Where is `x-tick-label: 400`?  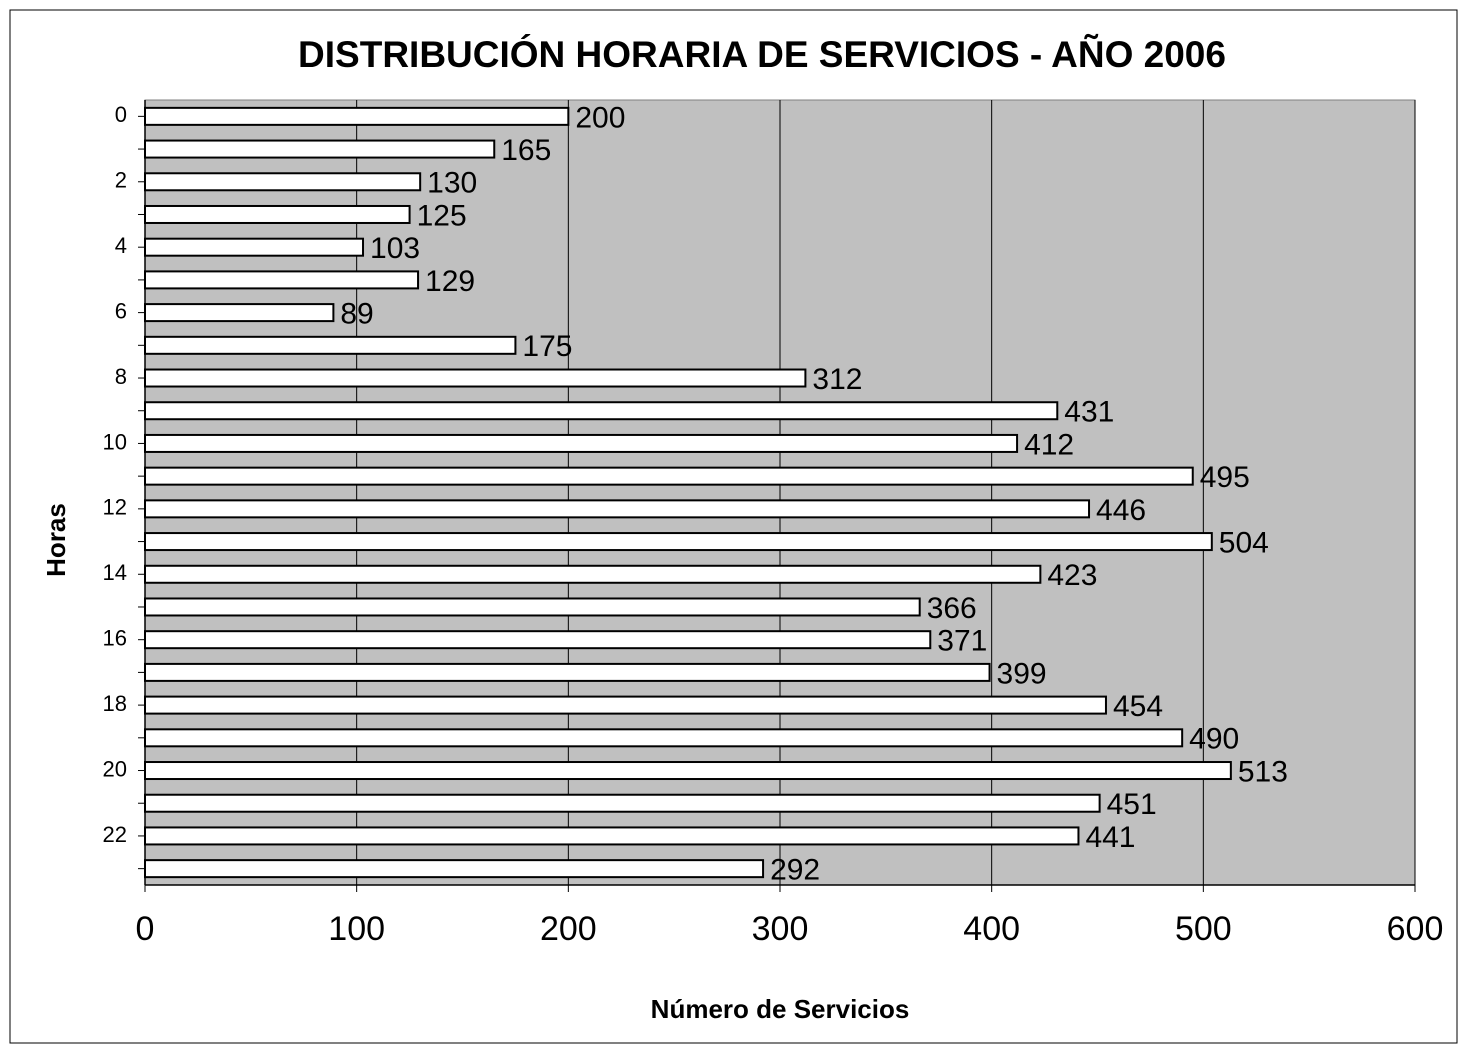
x-tick-label: 400 is located at coordinates (991, 929).